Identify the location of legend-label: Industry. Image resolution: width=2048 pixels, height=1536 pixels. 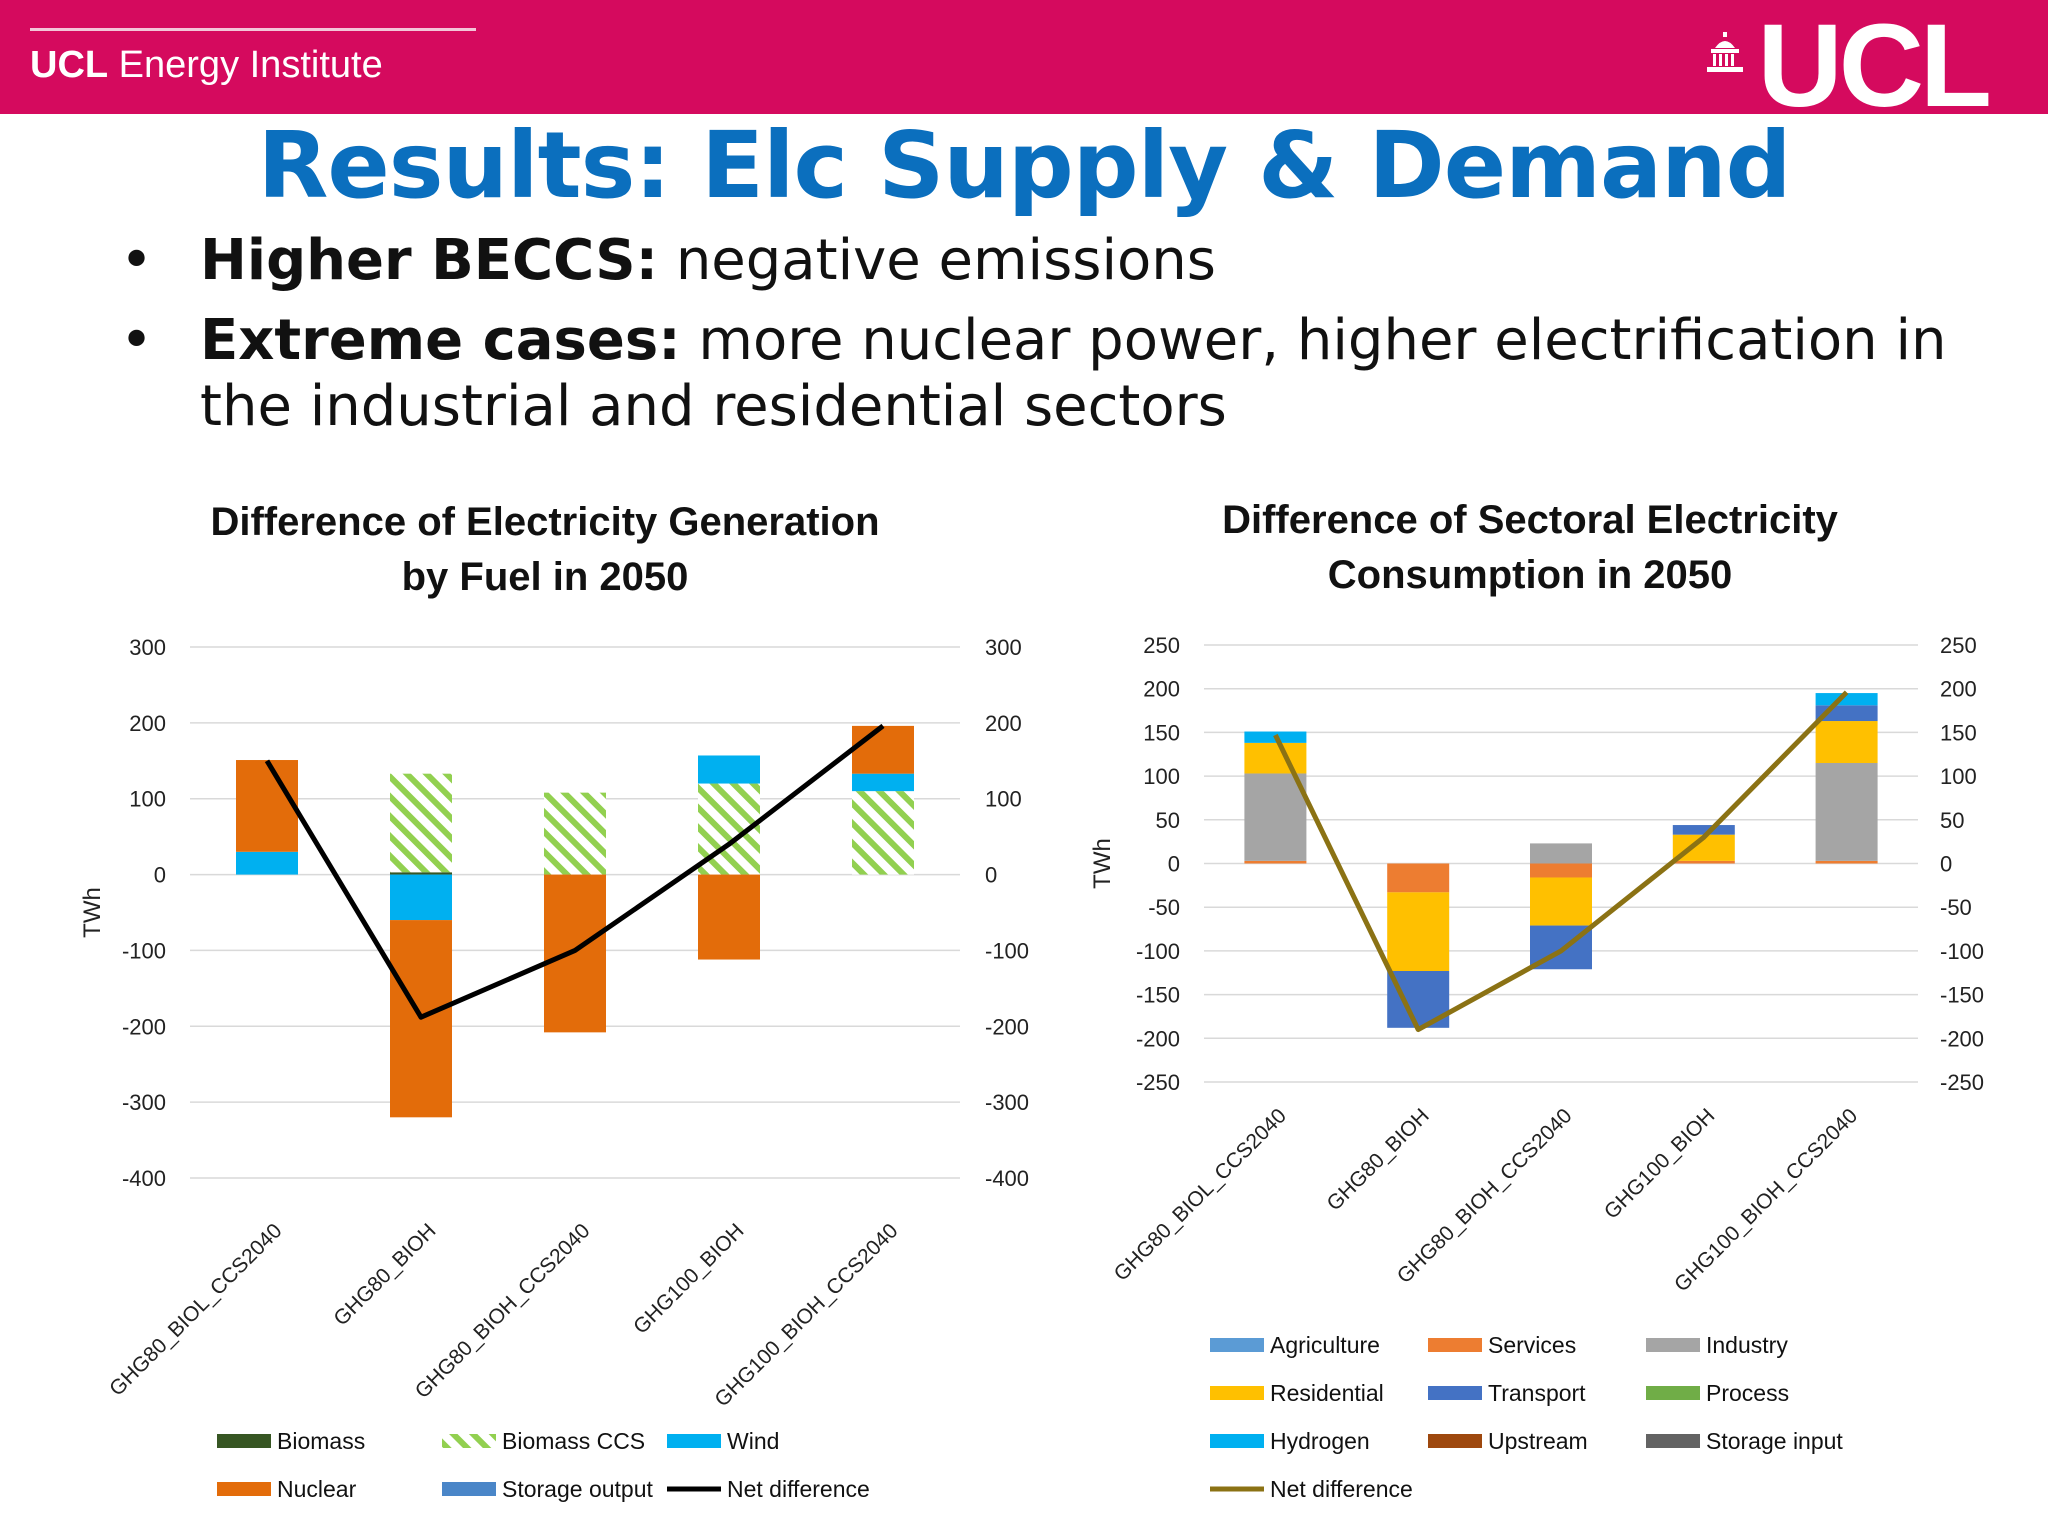
(1747, 1345).